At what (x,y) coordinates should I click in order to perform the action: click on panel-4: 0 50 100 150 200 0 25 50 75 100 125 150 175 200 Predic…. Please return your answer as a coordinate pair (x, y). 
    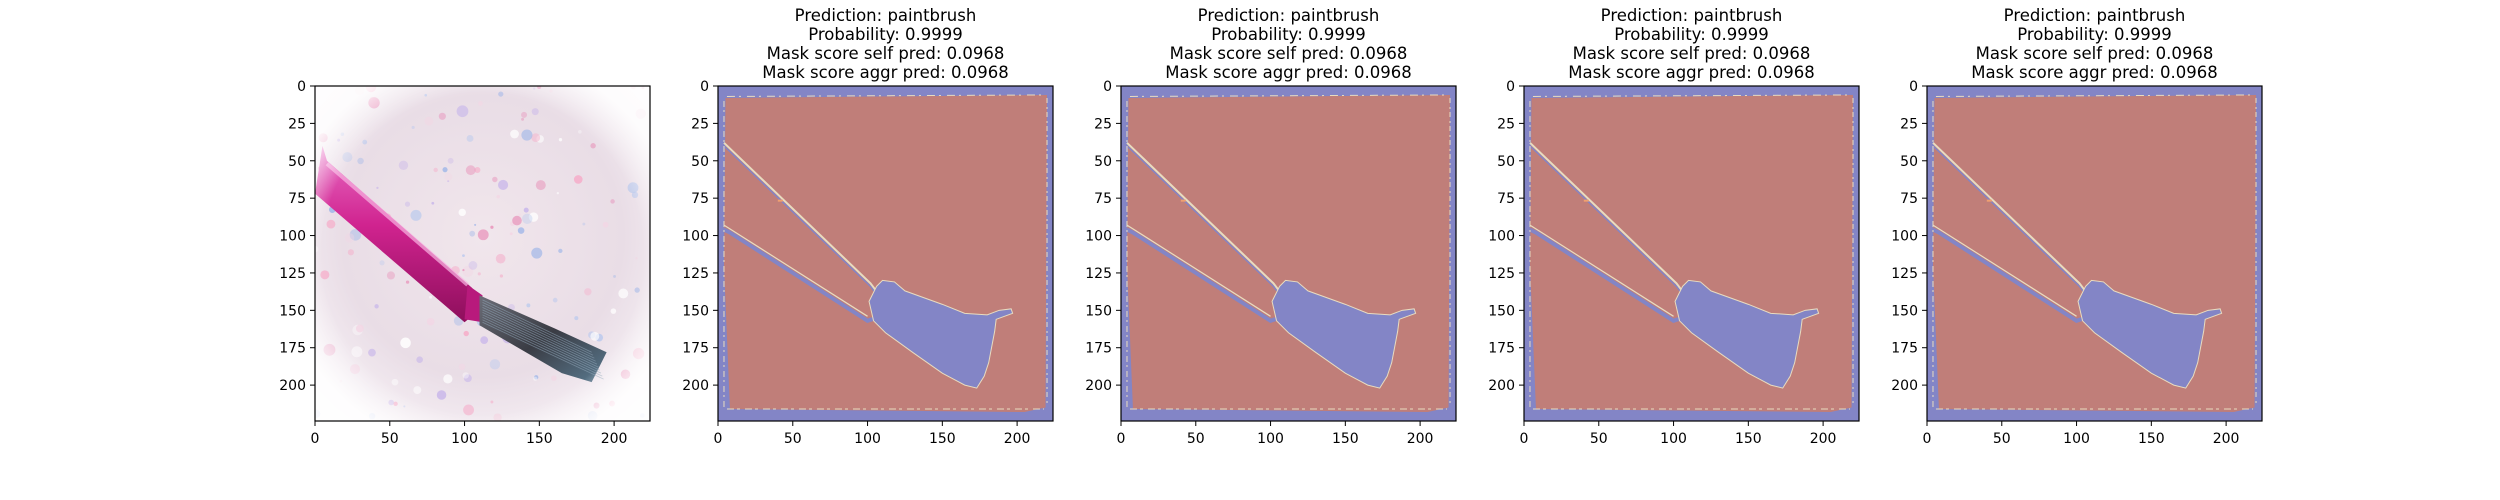
    Looking at the image, I should click on (1674, 226).